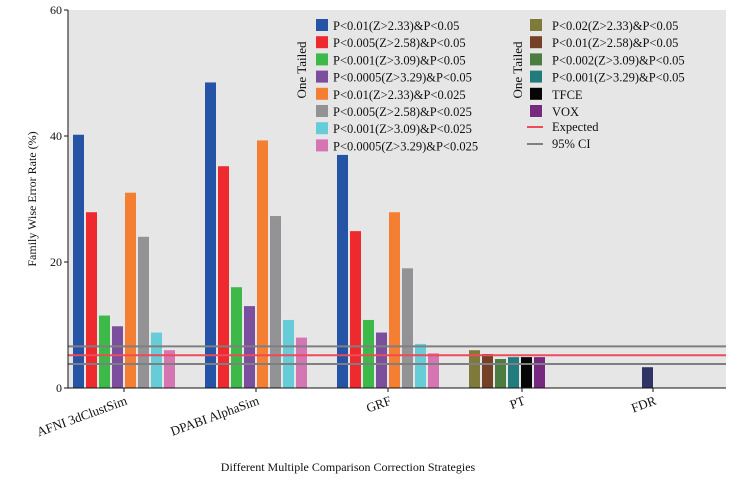 Image resolution: width=738 pixels, height=484 pixels. I want to click on bar-afni-3dclustsim-s3, so click(117, 357).